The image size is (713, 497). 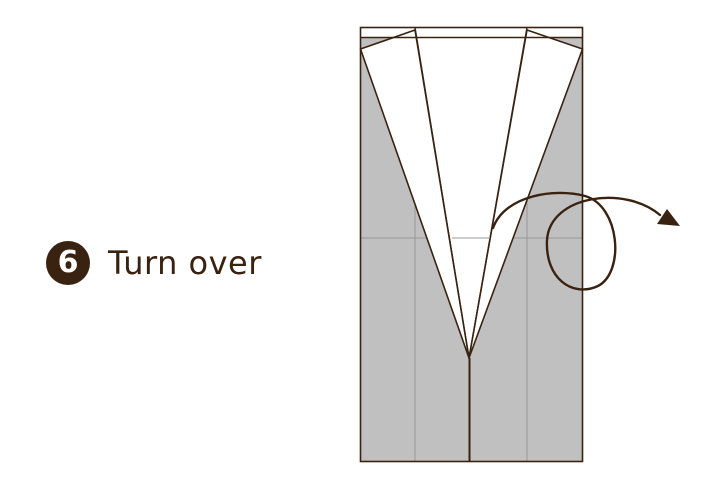 I want to click on left-inner-edge, so click(x=442, y=193).